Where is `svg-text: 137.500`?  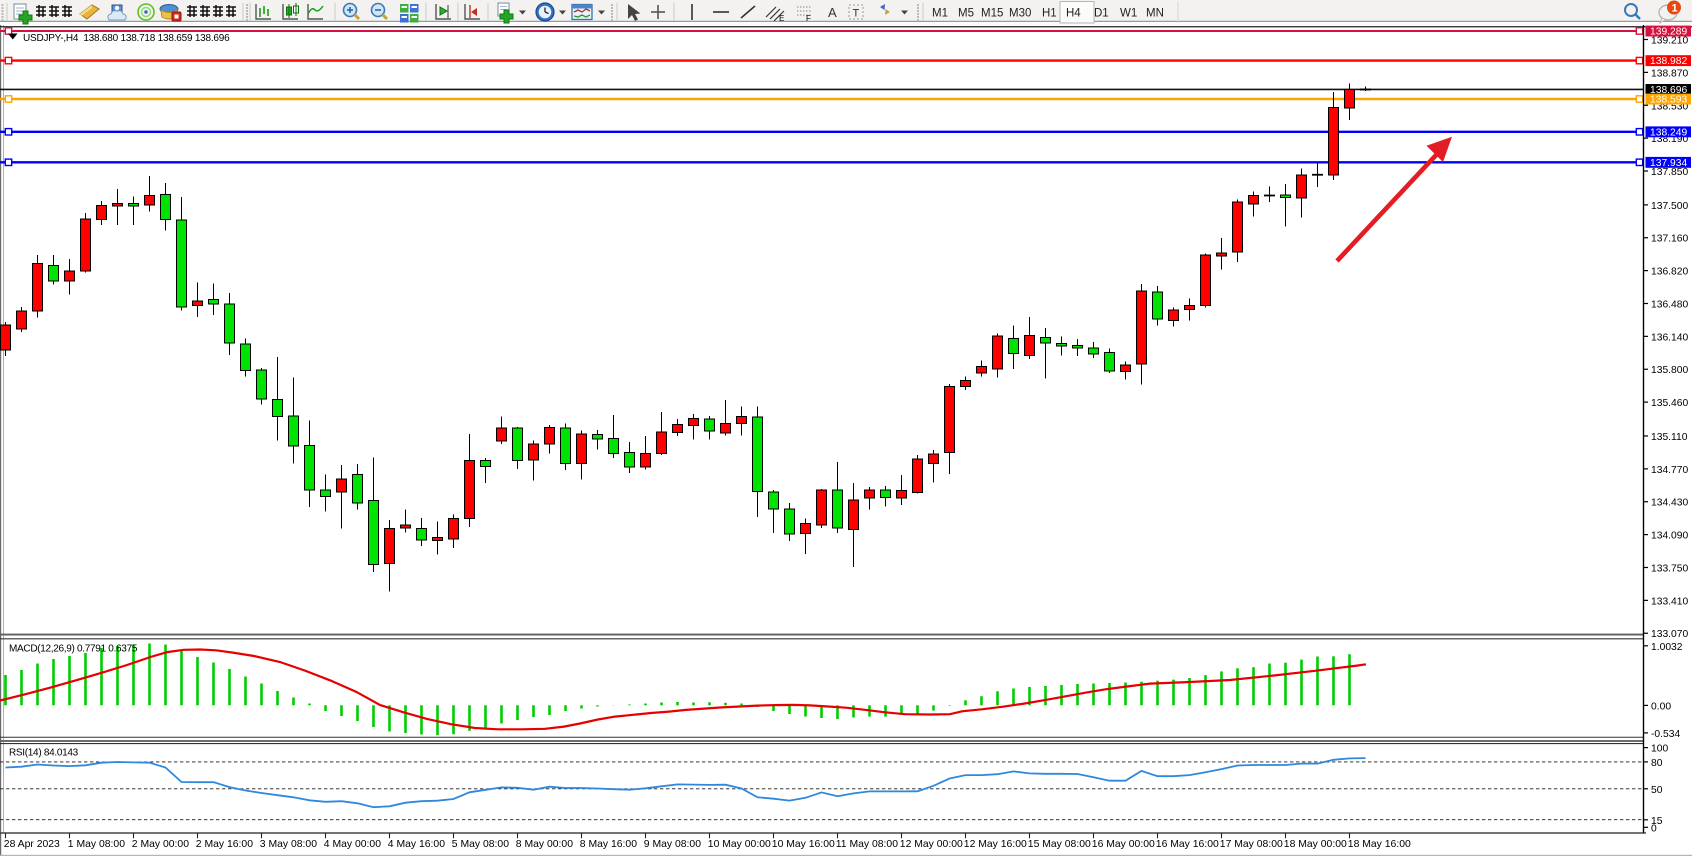 svg-text: 137.500 is located at coordinates (1669, 206).